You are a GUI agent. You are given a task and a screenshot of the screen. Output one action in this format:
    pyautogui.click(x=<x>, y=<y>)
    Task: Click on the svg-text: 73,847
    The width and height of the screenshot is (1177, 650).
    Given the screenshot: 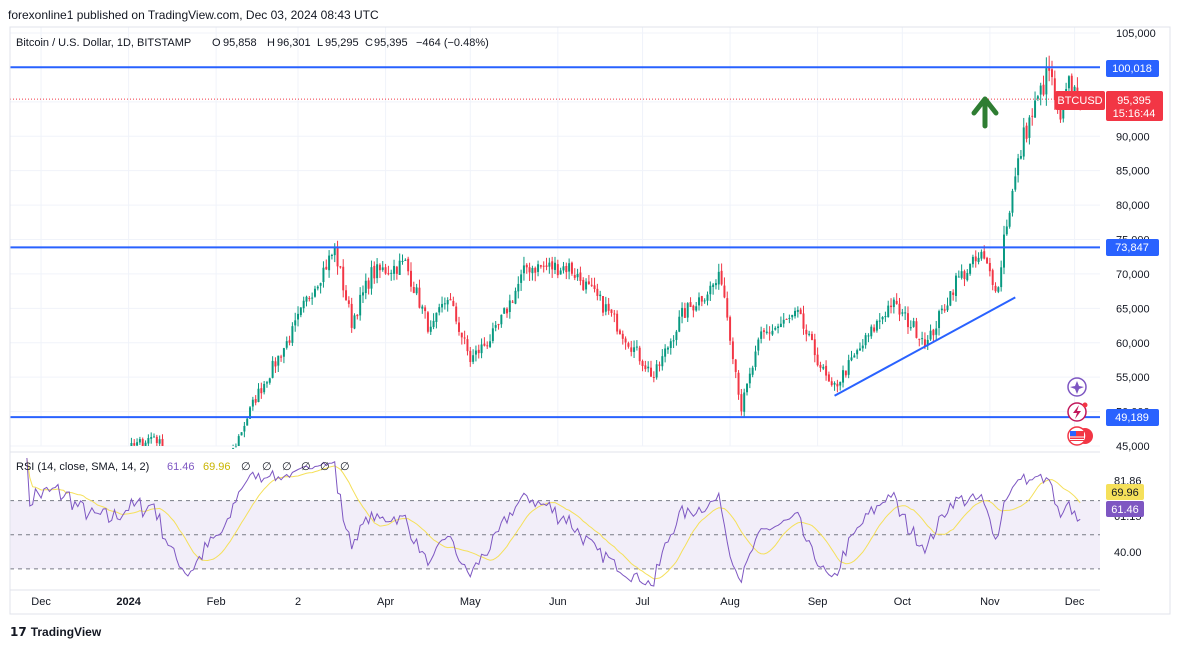 What is the action you would take?
    pyautogui.click(x=1132, y=248)
    